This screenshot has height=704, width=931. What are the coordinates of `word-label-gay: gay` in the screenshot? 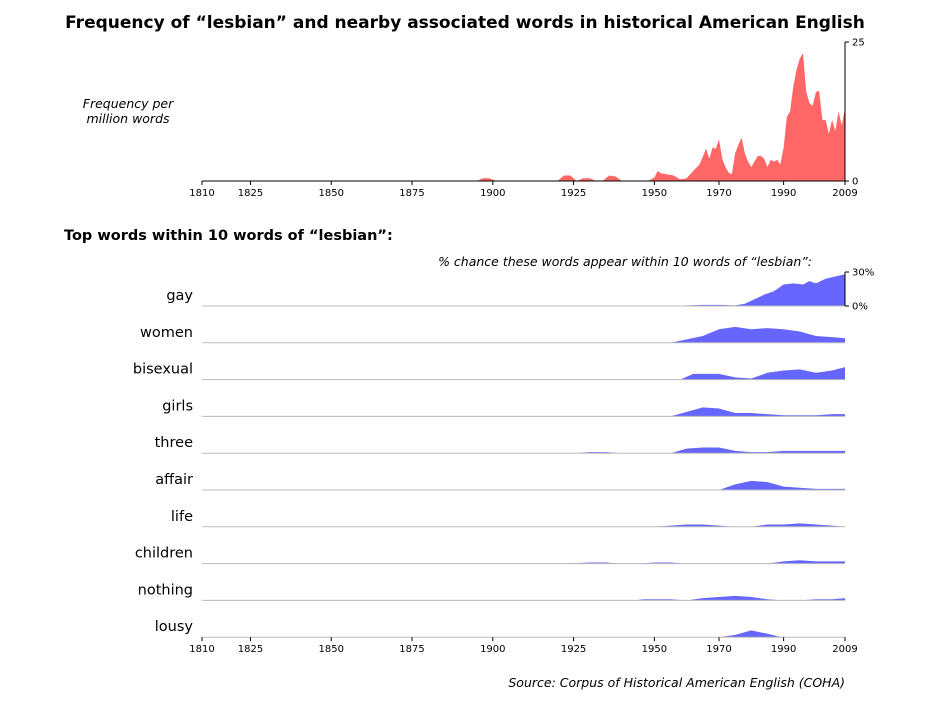 It's located at (179, 296).